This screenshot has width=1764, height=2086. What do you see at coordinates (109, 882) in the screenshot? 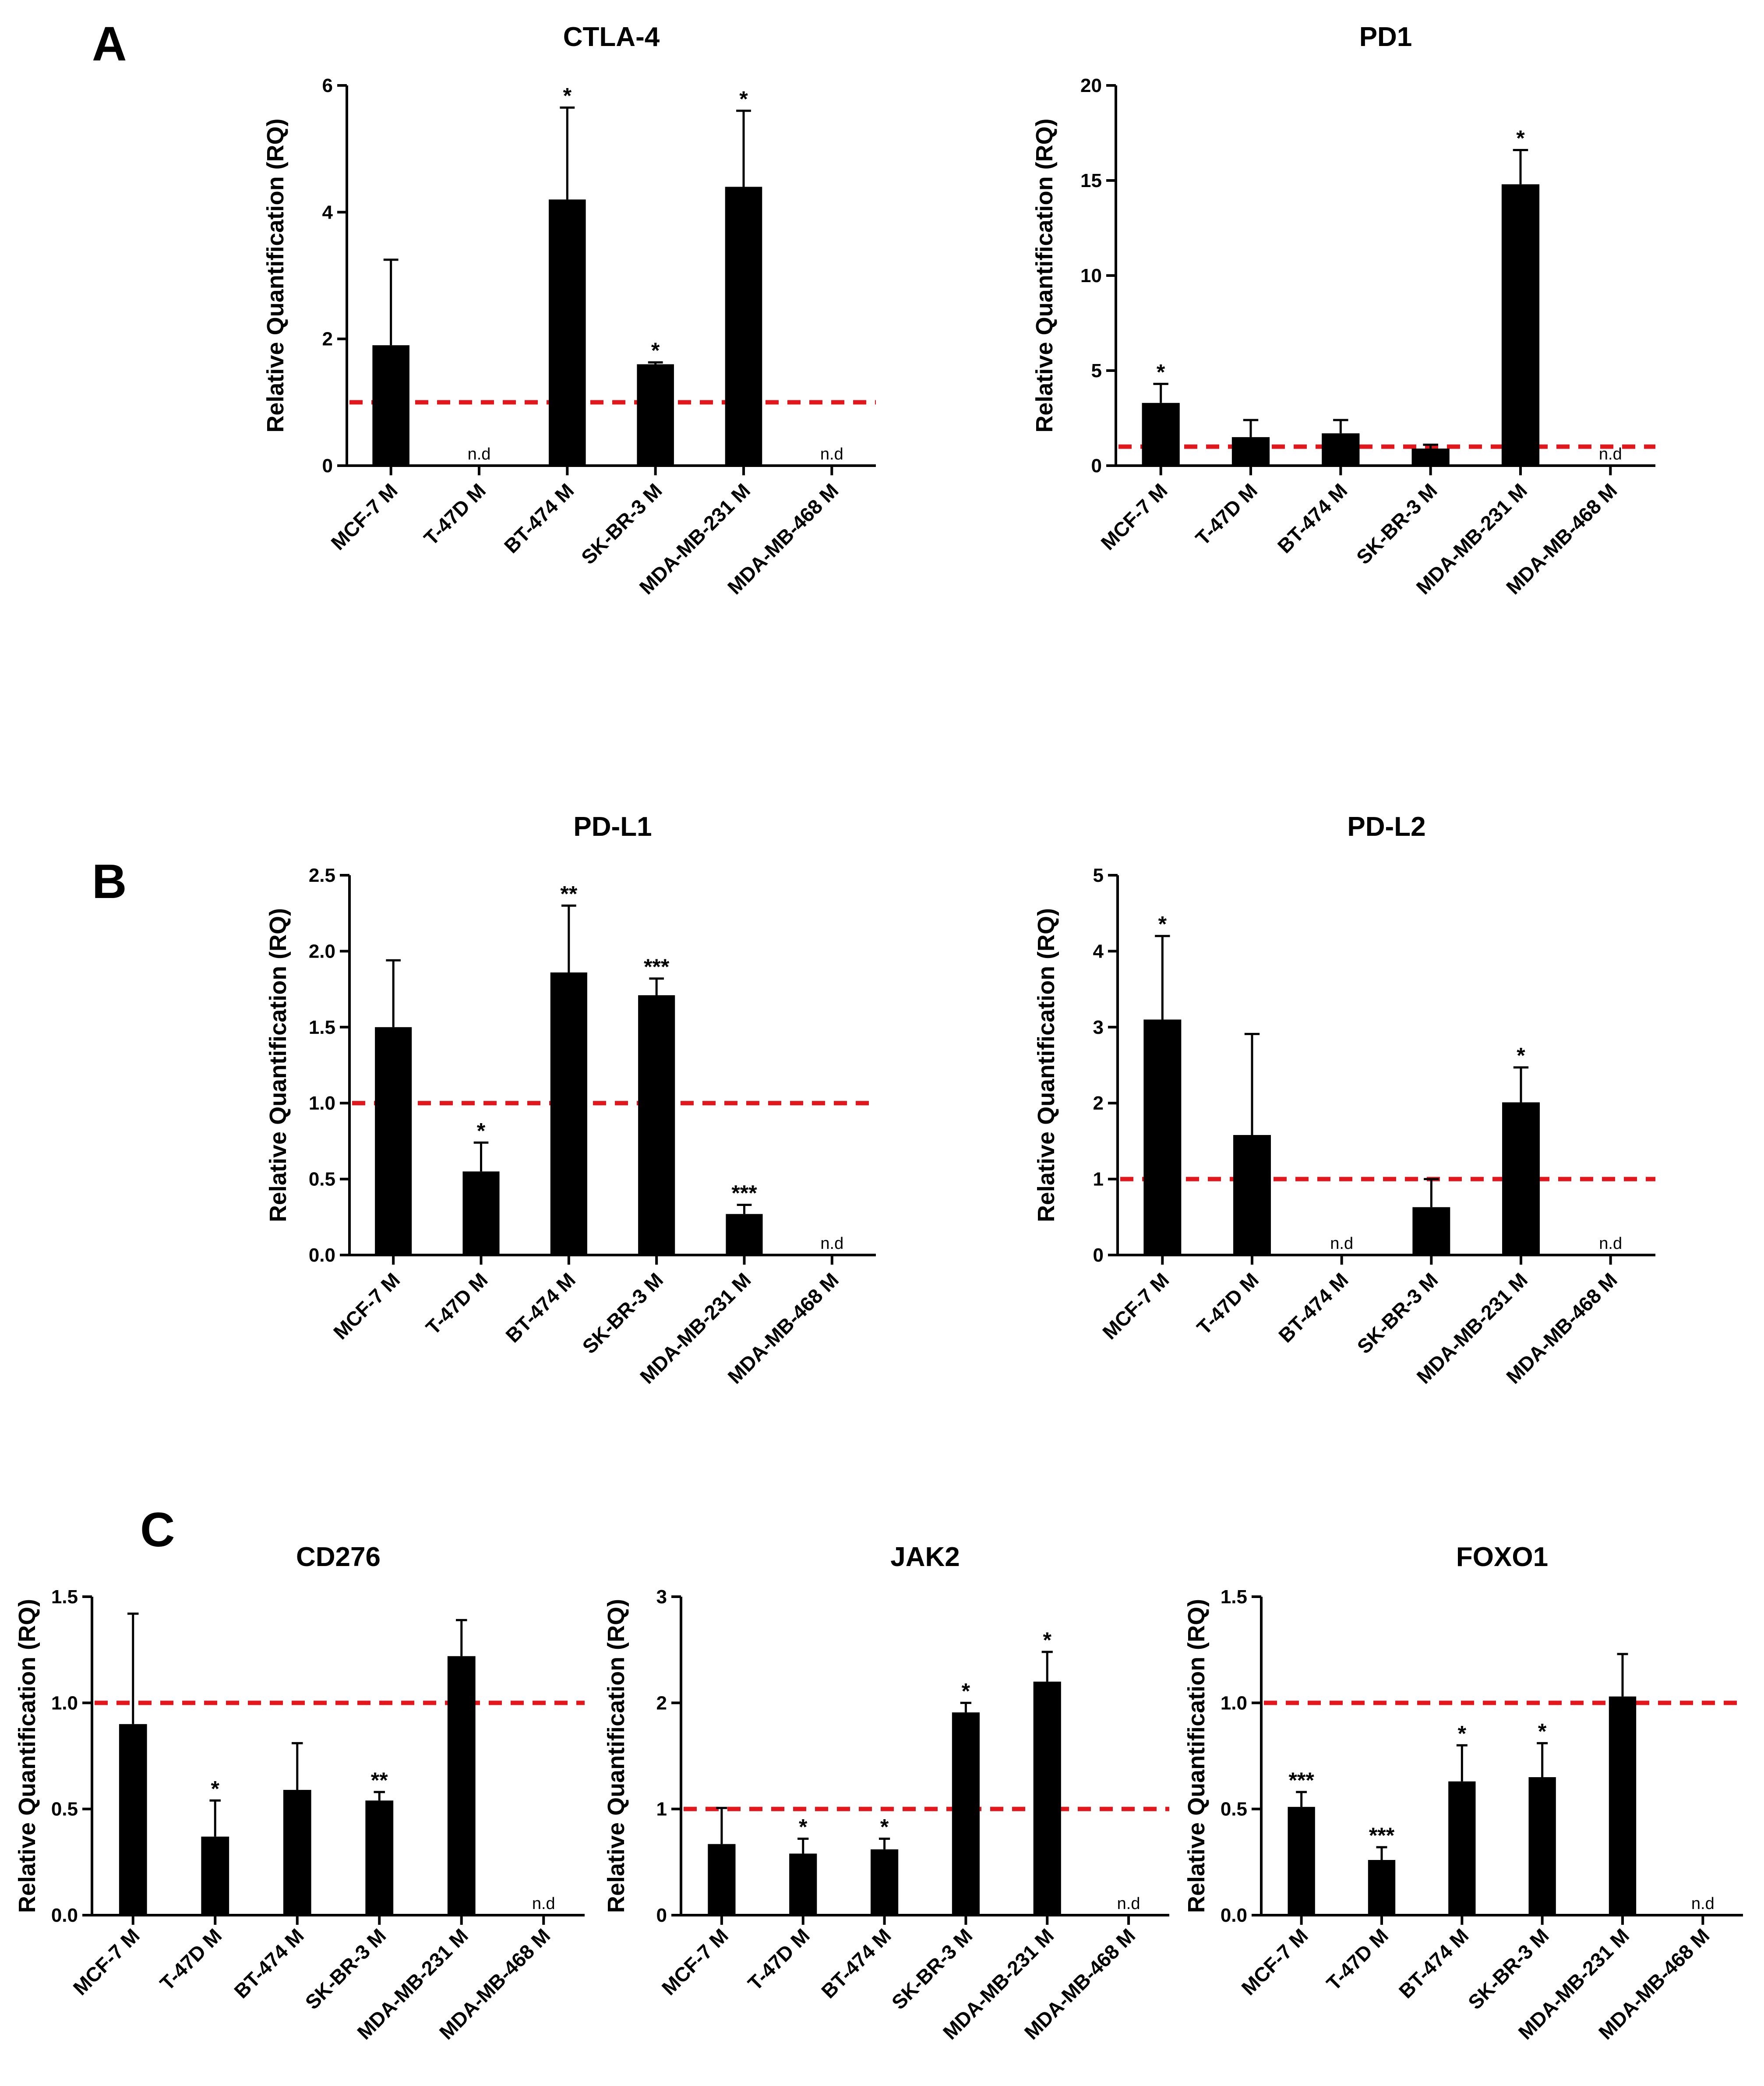
I see `panel-letter-b: B` at bounding box center [109, 882].